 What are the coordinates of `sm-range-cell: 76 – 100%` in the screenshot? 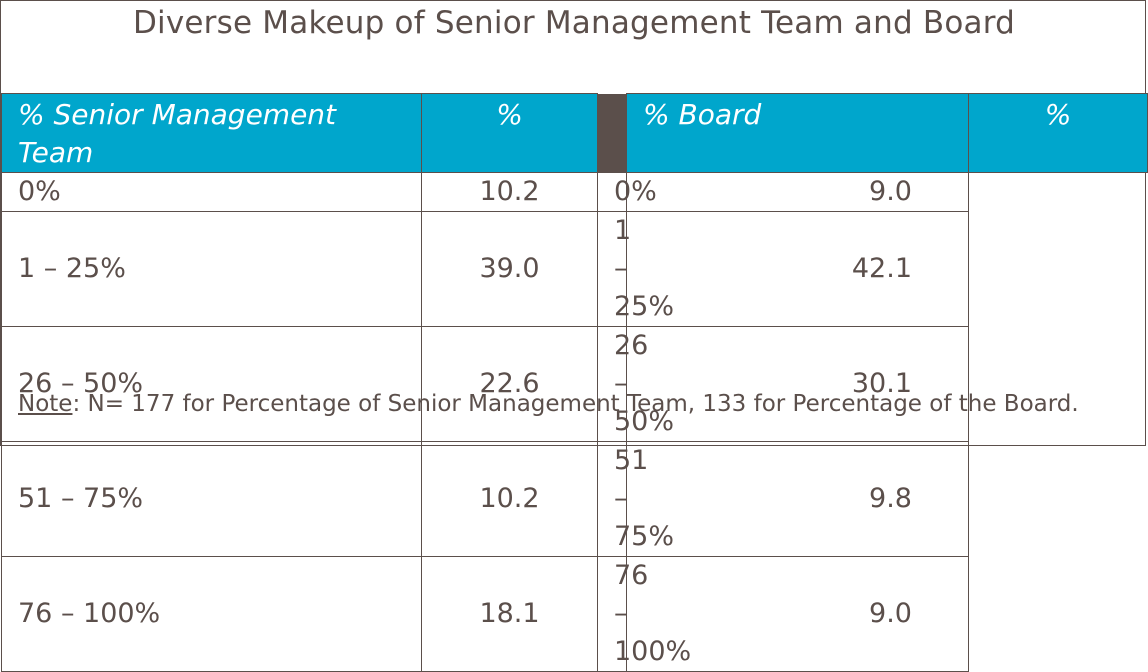 It's located at (211, 614).